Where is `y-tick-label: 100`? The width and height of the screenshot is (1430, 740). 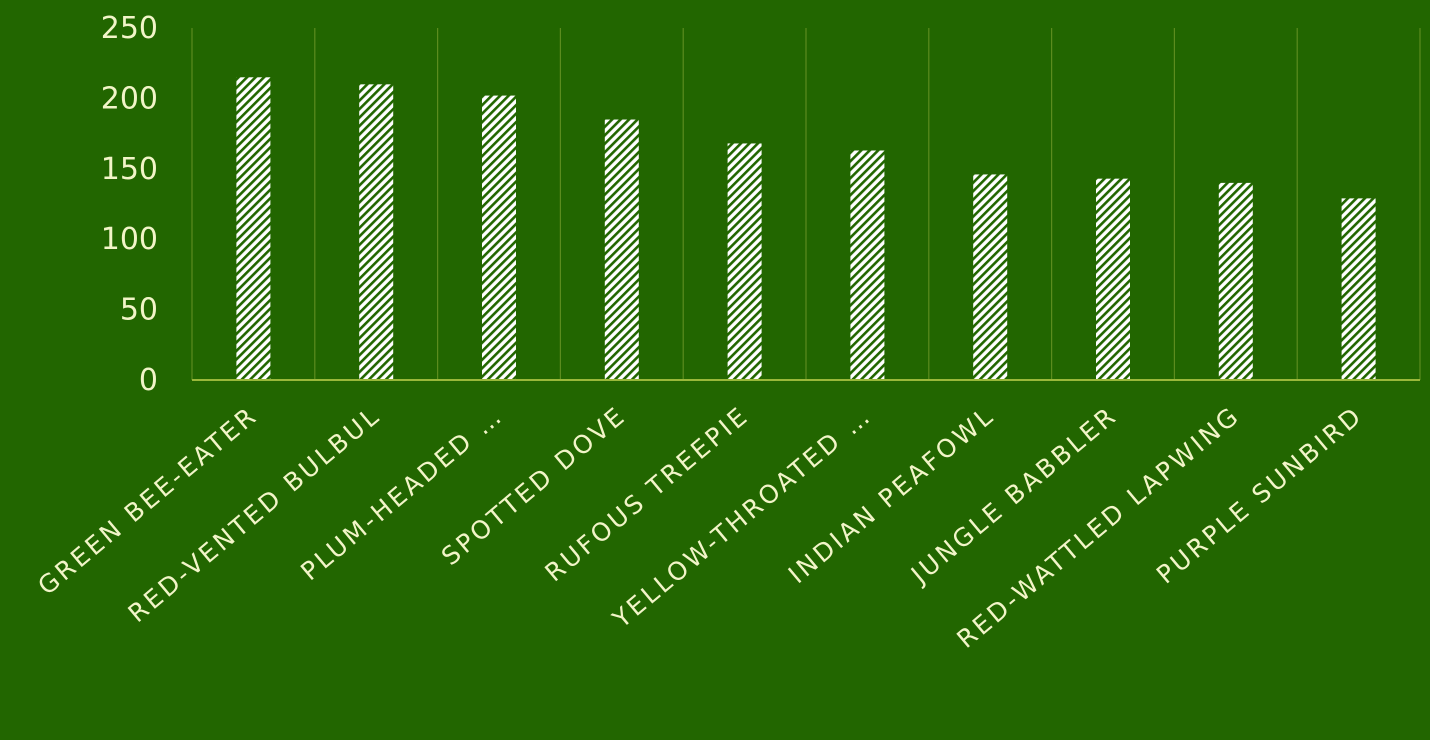
y-tick-label: 100 is located at coordinates (129, 239).